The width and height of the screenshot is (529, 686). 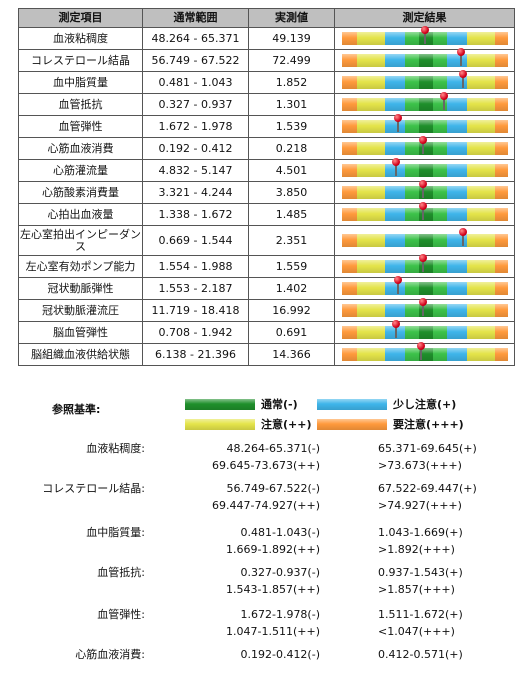 I want to click on reference-c2: 1.511-1.672(+) <1.047(+++), so click(x=420, y=623).